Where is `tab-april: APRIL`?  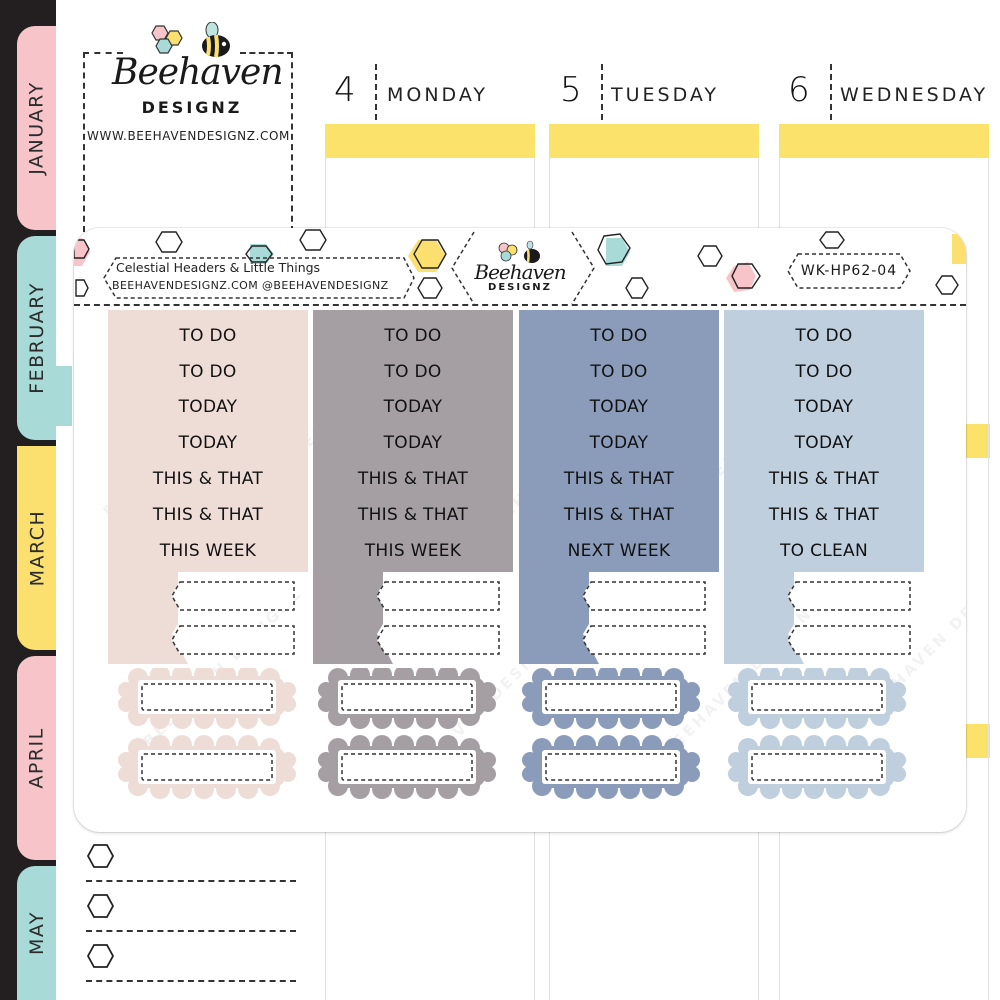 tab-april: APRIL is located at coordinates (37, 758).